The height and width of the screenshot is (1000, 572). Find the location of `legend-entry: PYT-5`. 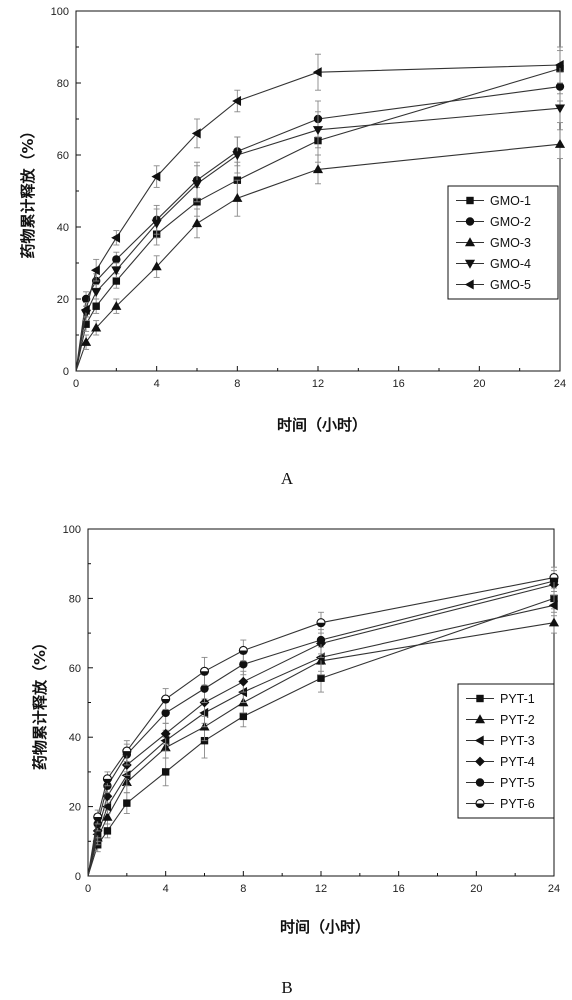

legend-entry: PYT-5 is located at coordinates (517, 783).